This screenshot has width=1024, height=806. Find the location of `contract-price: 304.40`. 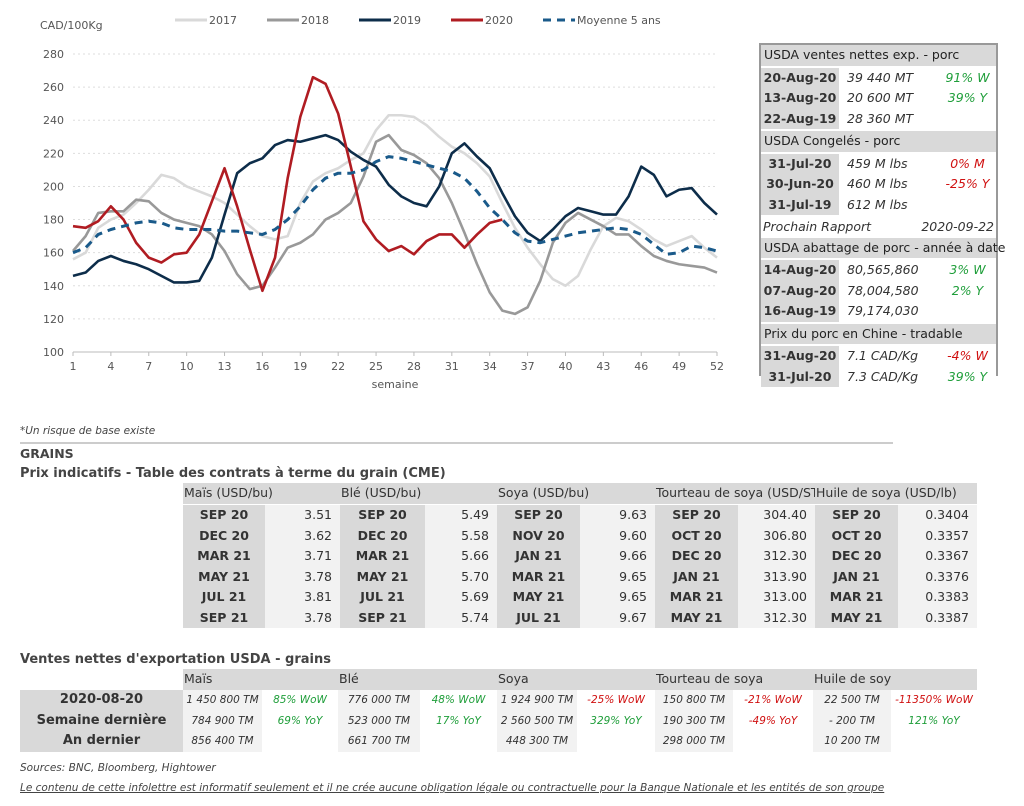

contract-price: 304.40 is located at coordinates (785, 514).